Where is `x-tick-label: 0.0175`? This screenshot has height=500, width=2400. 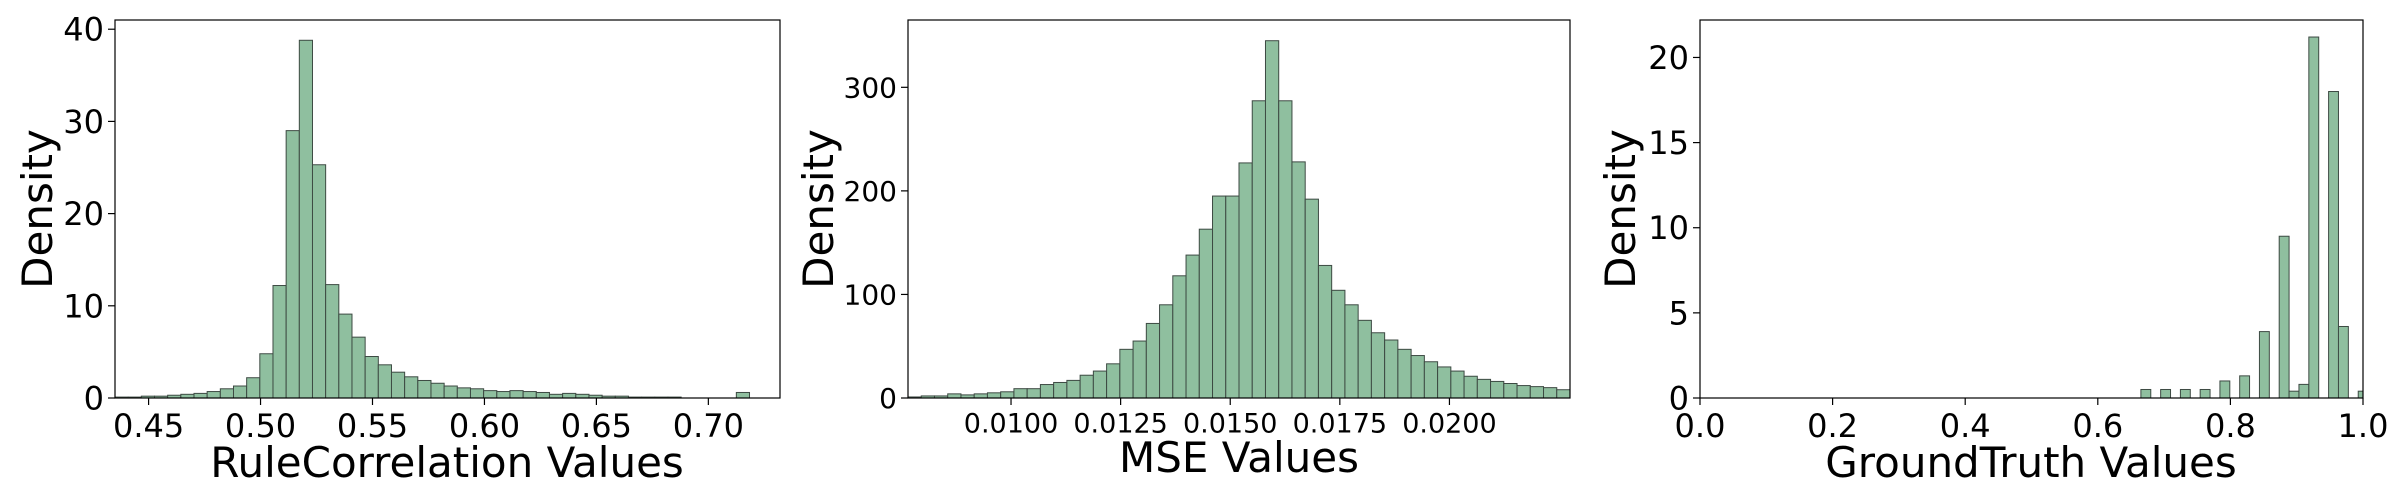
x-tick-label: 0.0175 is located at coordinates (1340, 423).